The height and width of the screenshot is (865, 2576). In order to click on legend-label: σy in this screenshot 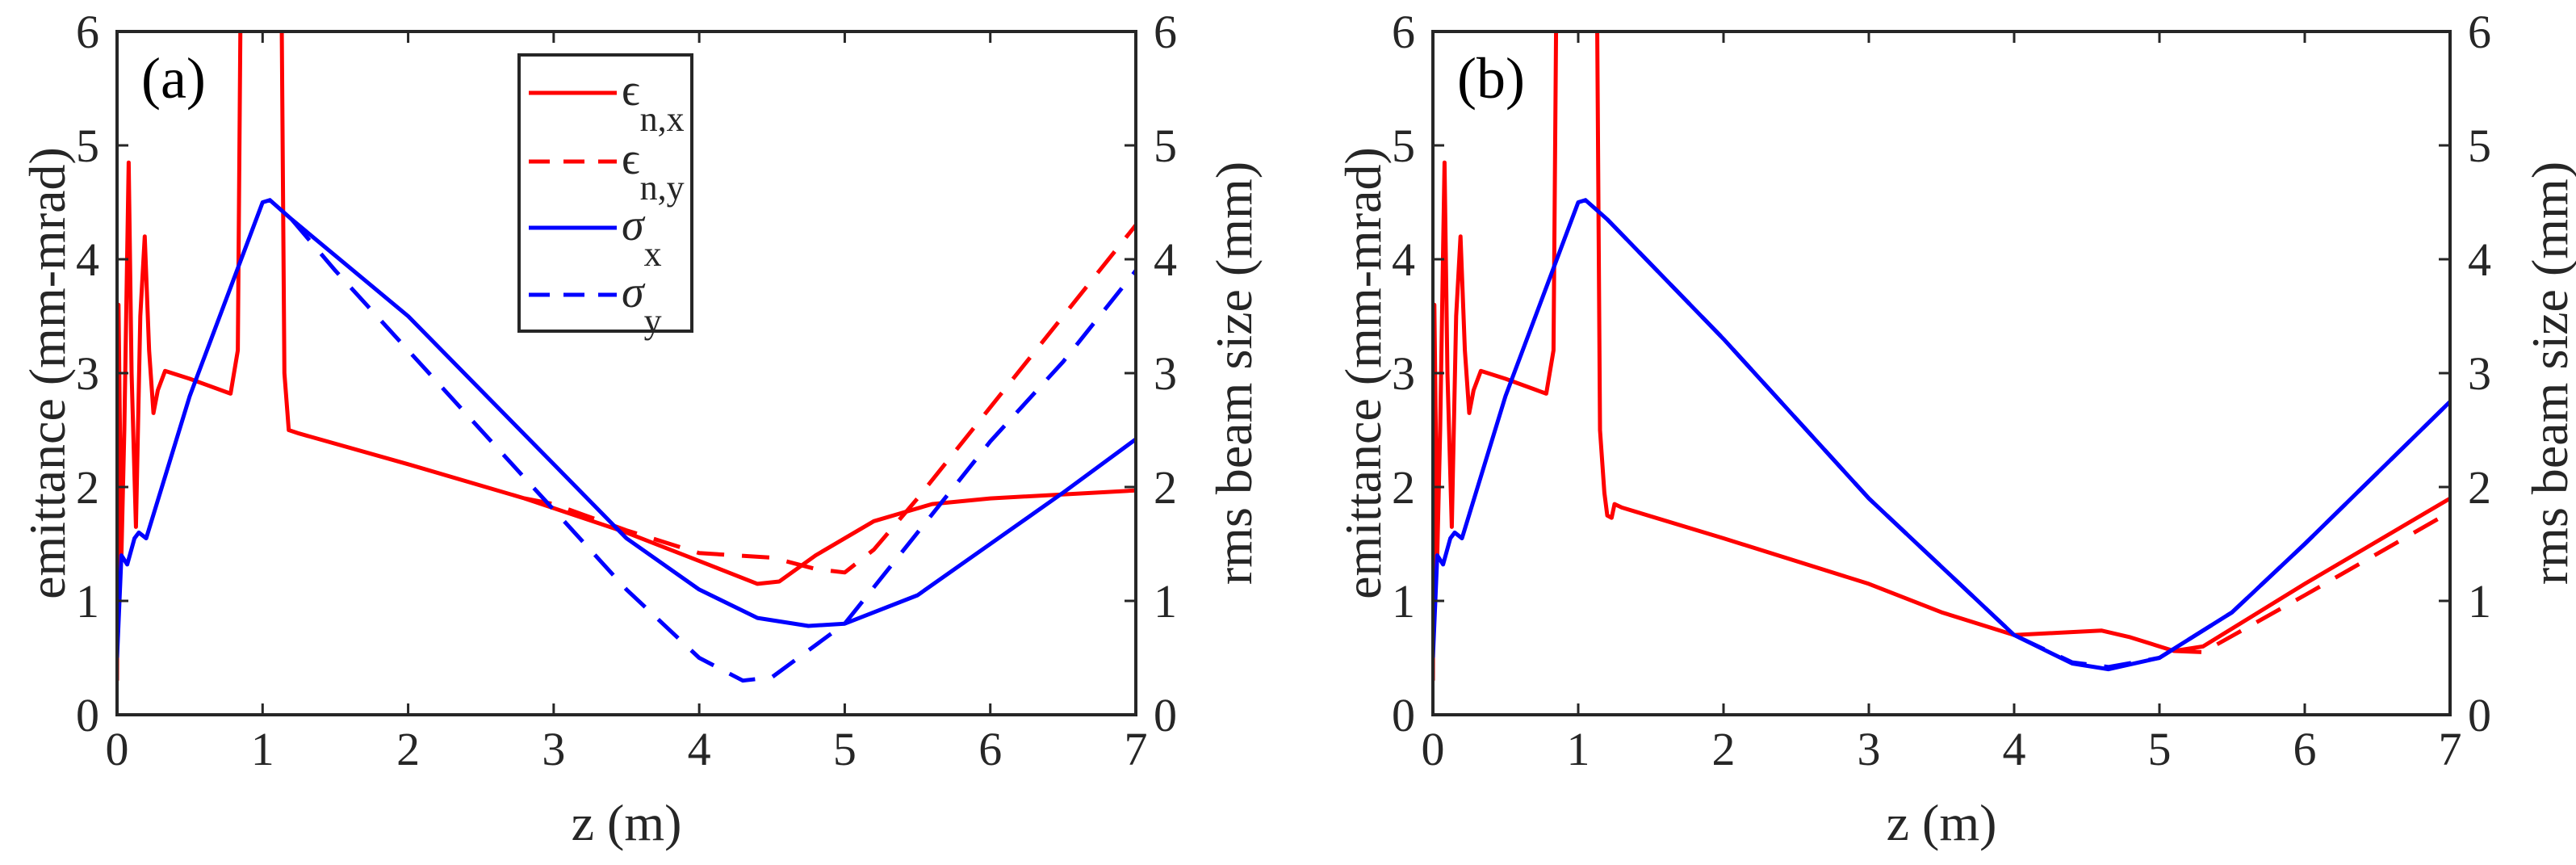, I will do `click(642, 304)`.